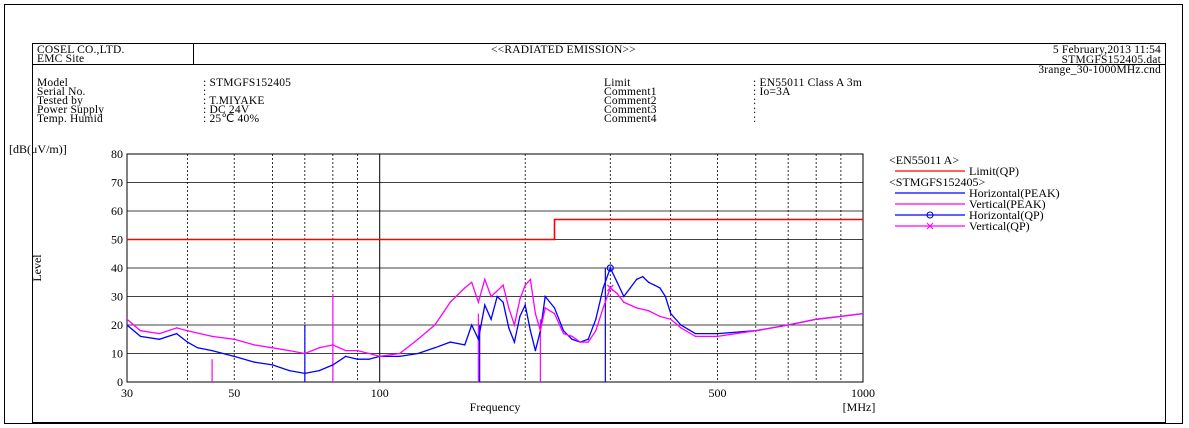  I want to click on cond-file: 3range_30-1000MHz.cnd, so click(1099, 70).